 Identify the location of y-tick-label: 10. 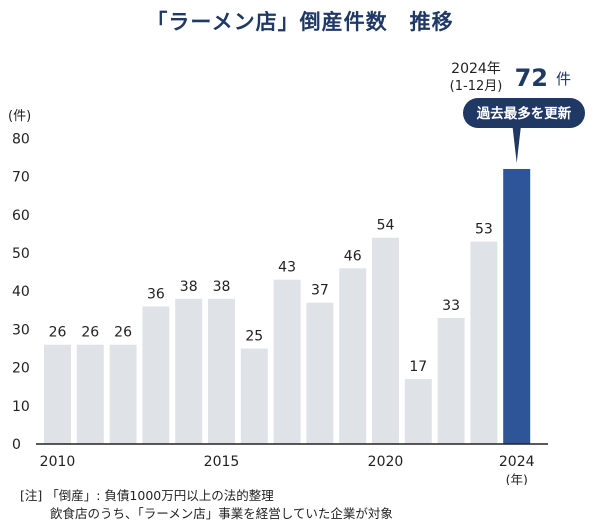
(21, 407).